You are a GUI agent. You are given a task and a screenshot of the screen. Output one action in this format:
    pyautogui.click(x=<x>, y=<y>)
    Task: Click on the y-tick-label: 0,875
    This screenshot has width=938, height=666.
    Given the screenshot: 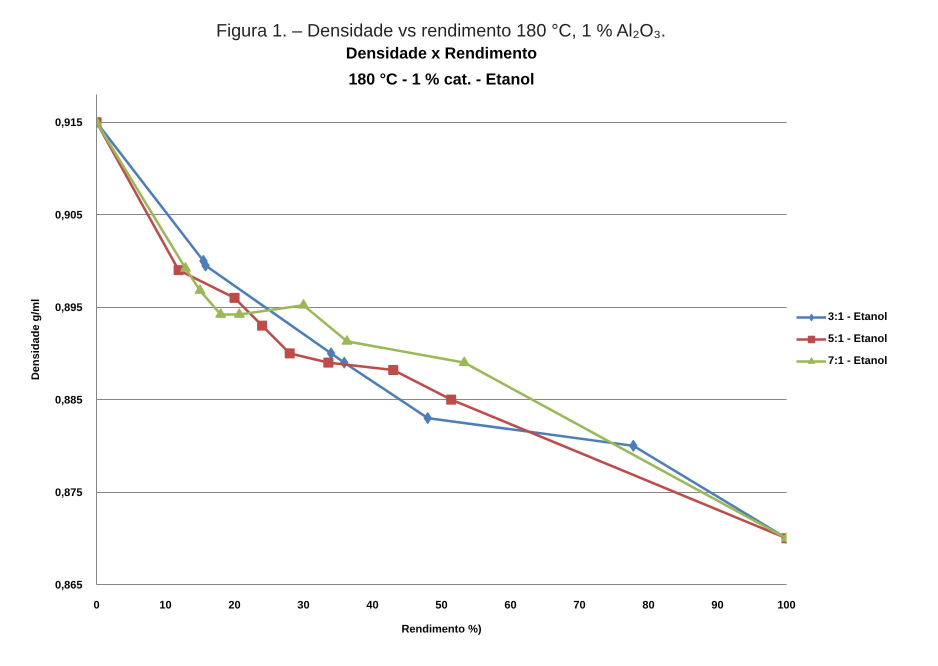 What is the action you would take?
    pyautogui.click(x=68, y=493)
    